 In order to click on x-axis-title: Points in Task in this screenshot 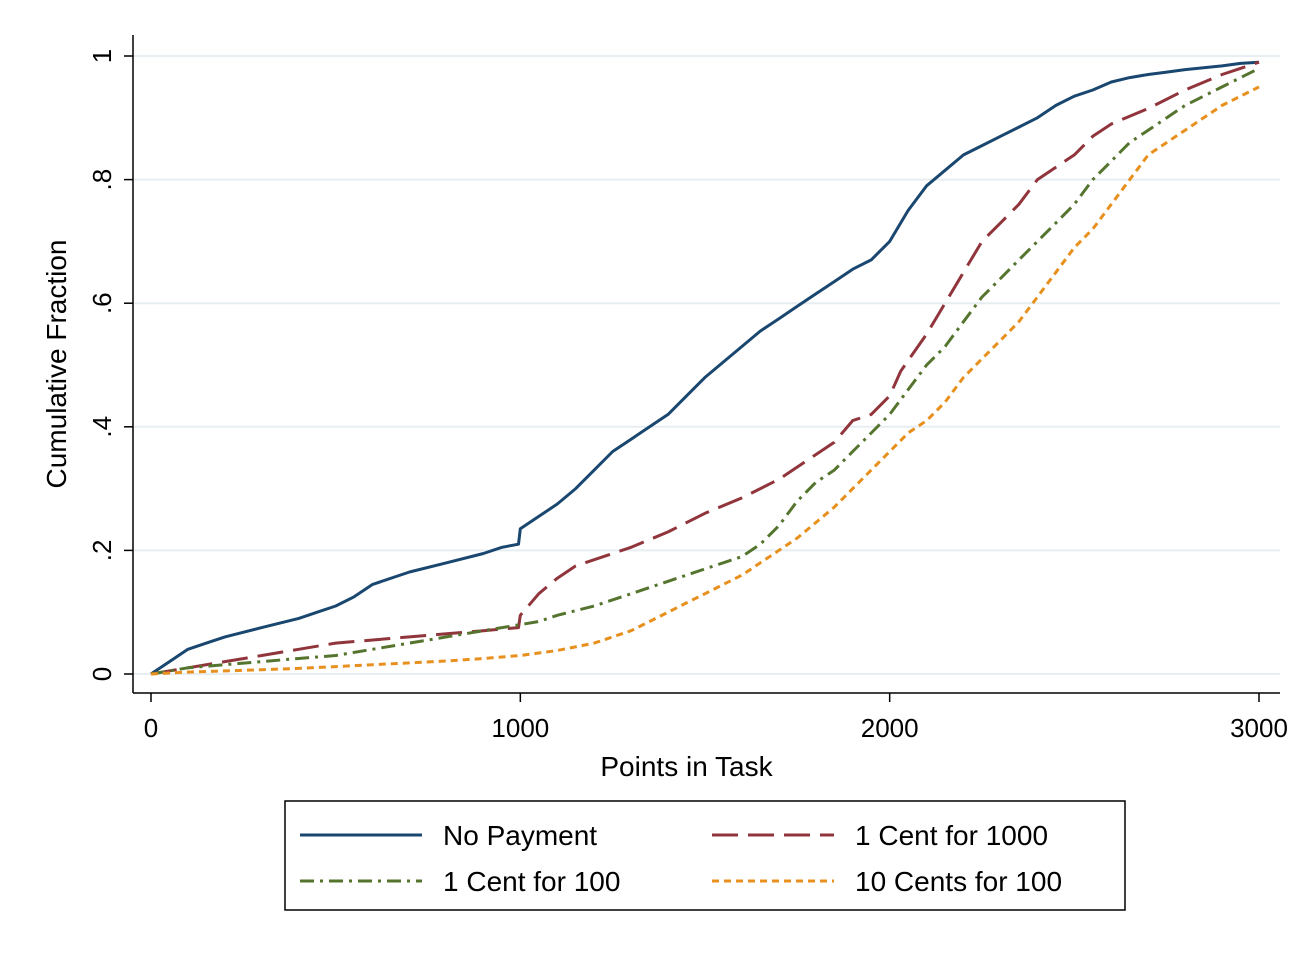, I will do `click(686, 766)`.